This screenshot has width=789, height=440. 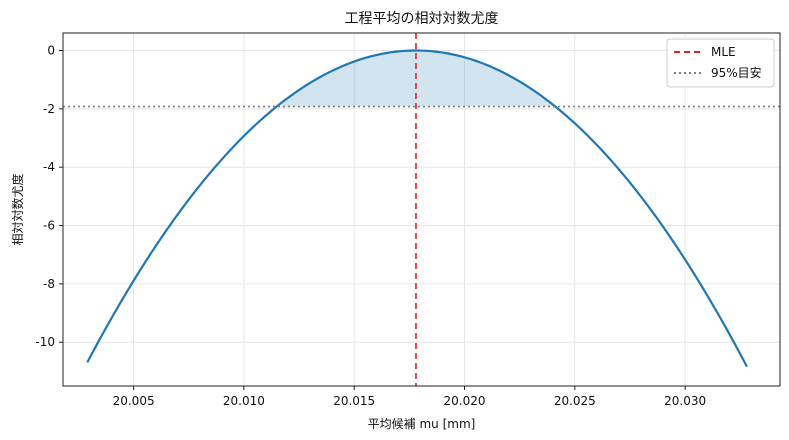 I want to click on y-tick-label: -2, so click(x=49, y=109).